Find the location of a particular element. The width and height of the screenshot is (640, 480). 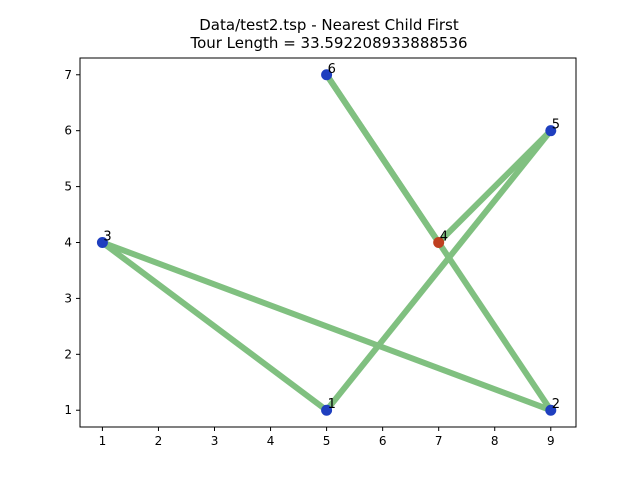

point-label-2: 2 is located at coordinates (556, 404).